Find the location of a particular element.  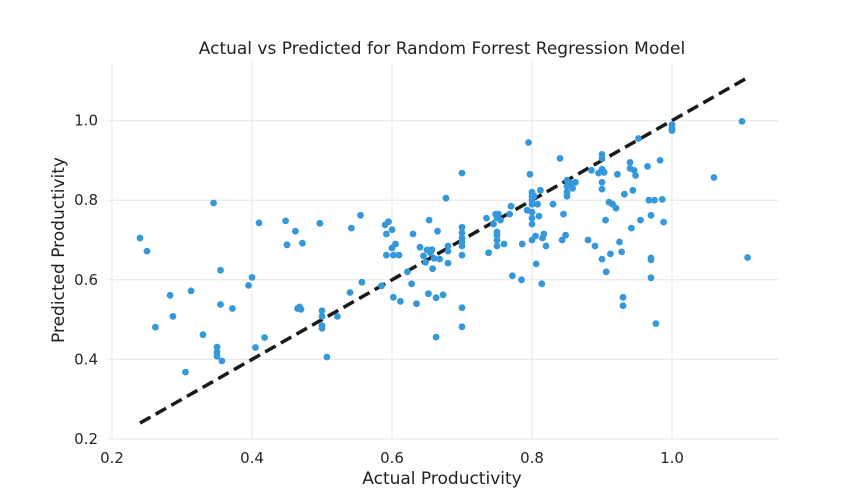

x-tick-label: 0.4 is located at coordinates (252, 458).